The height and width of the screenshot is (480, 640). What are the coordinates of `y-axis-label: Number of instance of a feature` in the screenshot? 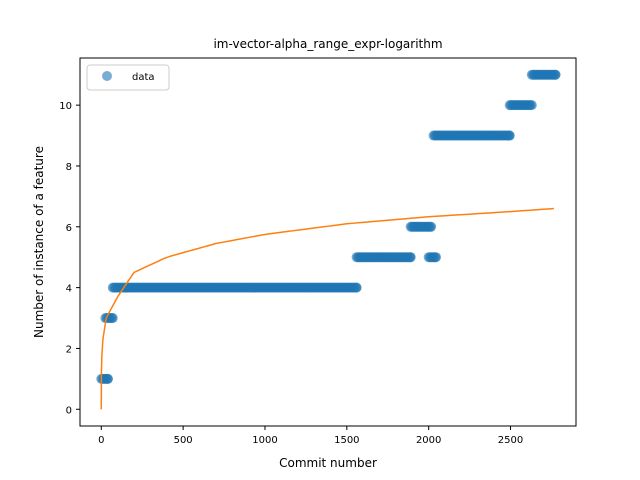 It's located at (39, 242).